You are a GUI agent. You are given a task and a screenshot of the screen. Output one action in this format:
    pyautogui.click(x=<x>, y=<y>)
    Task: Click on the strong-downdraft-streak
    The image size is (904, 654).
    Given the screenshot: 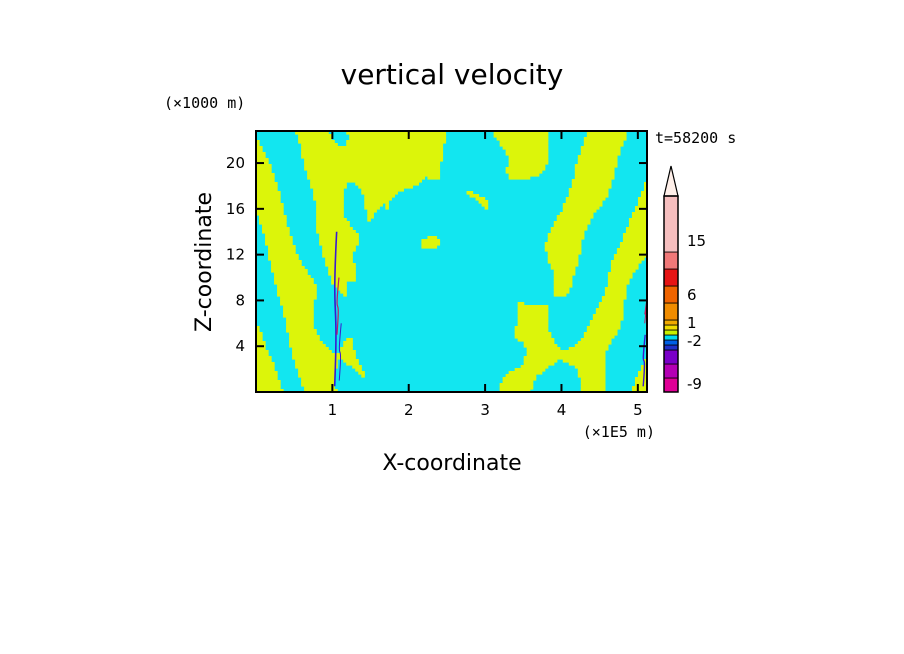 What is the action you would take?
    pyautogui.click(x=335, y=309)
    